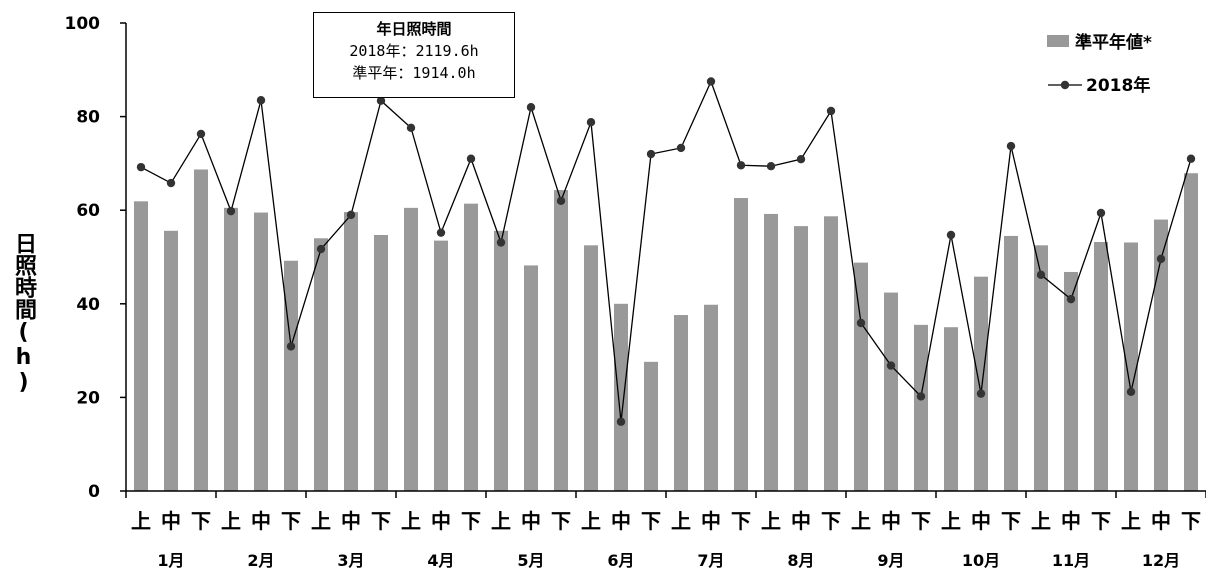 This screenshot has height=573, width=1206. Describe the element at coordinates (440, 560) in the screenshot. I see `month-label: 4月` at that location.